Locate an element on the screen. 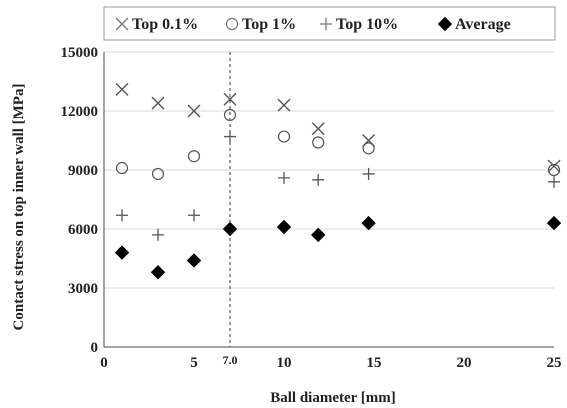 The height and width of the screenshot is (408, 567). legend: Top 0.1% Top 1% Top 10% Average is located at coordinates (329, 23).